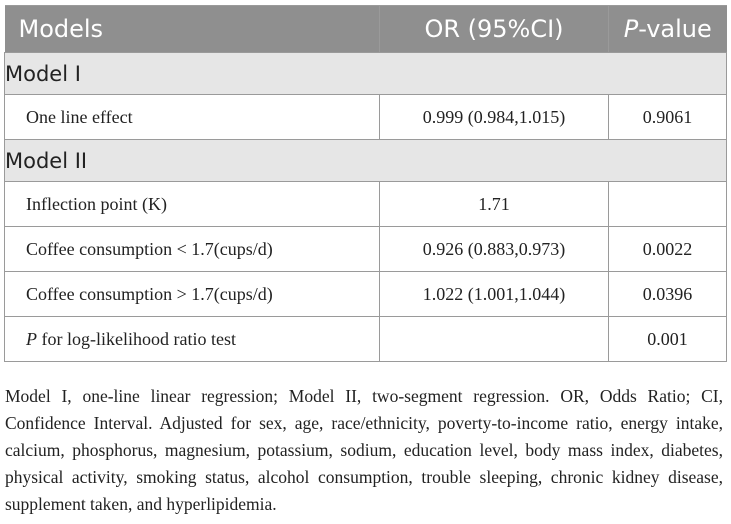 The image size is (731, 524). I want to click on header-or-ci: OR (95%CI), so click(494, 29).